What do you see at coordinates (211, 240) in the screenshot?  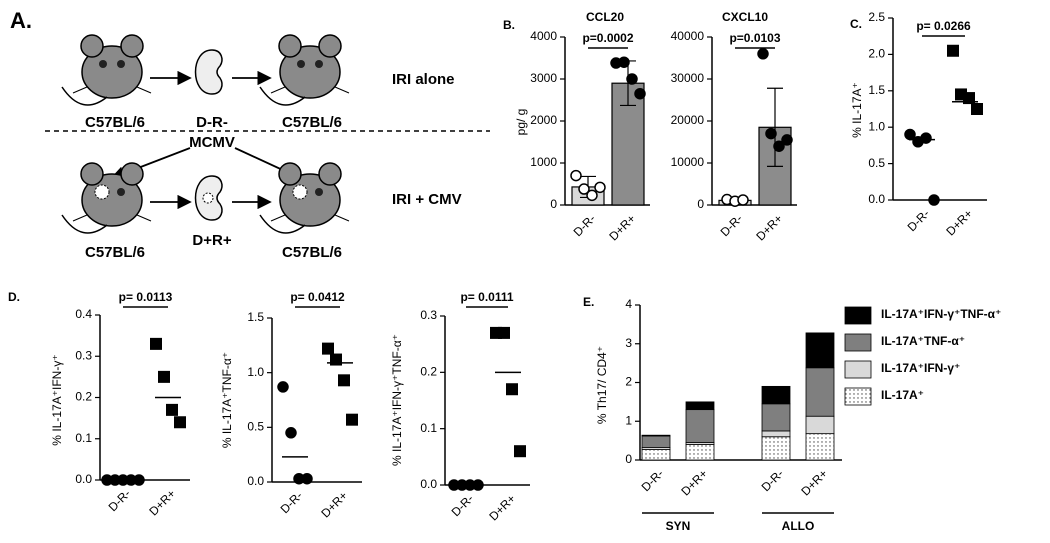 I see `donor-label: D+R+` at bounding box center [211, 240].